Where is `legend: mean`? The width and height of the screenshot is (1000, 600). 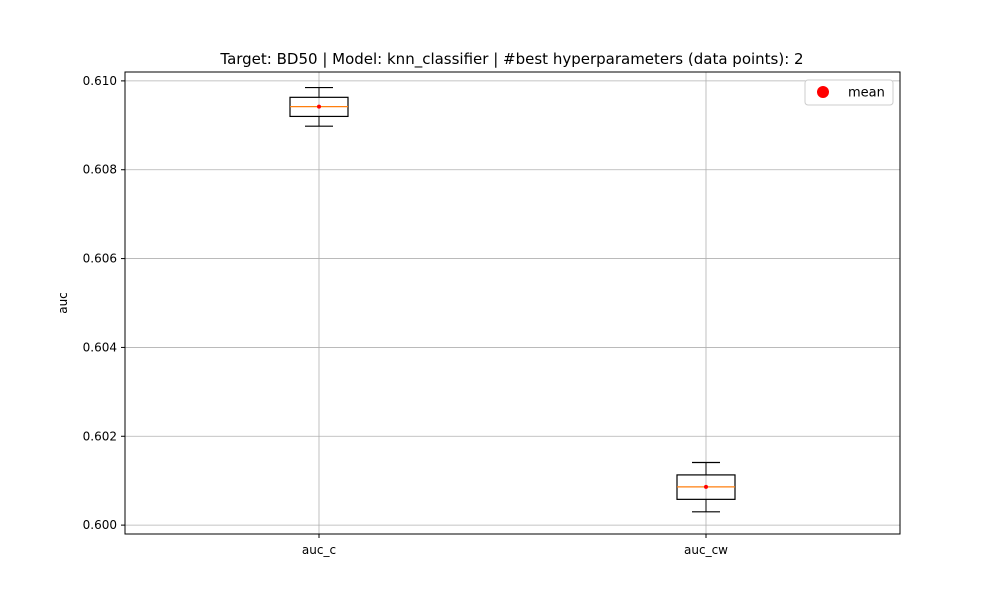 legend: mean is located at coordinates (849, 92).